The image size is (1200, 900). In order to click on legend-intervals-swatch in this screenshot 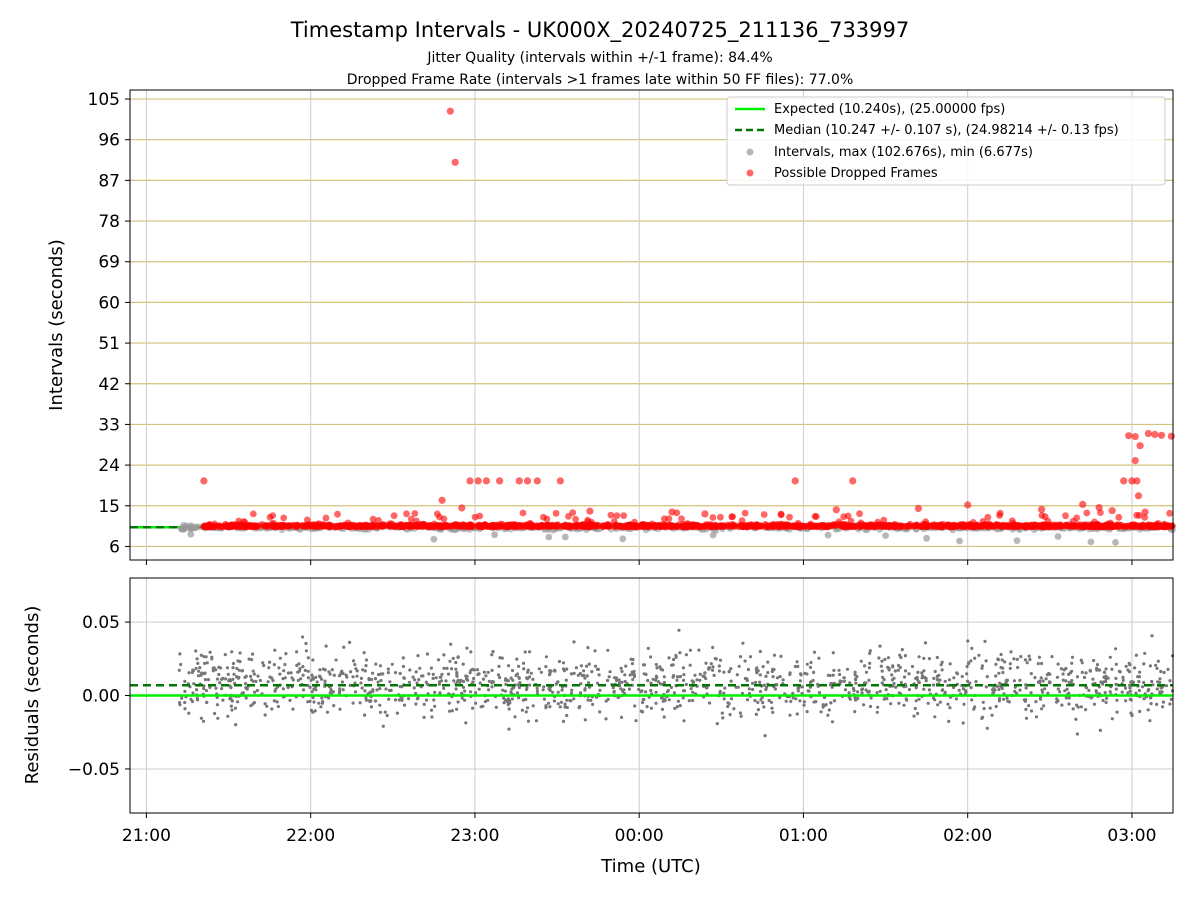, I will do `click(750, 152)`.